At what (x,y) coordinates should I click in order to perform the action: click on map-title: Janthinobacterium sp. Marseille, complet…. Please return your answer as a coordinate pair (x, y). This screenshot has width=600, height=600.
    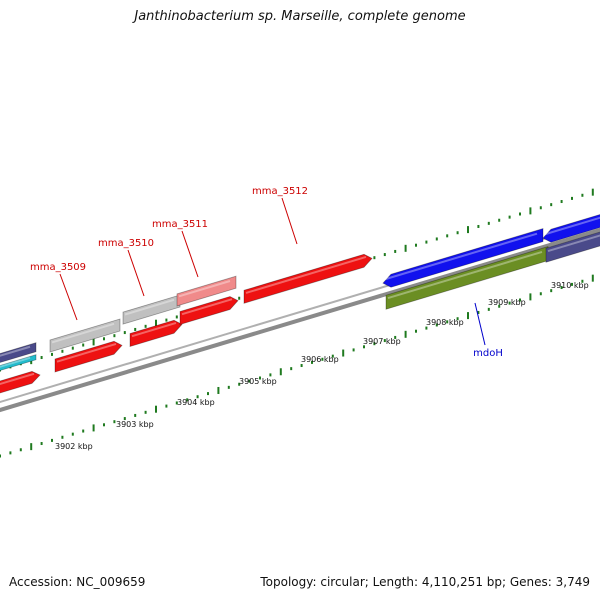
    Looking at the image, I should click on (300, 16).